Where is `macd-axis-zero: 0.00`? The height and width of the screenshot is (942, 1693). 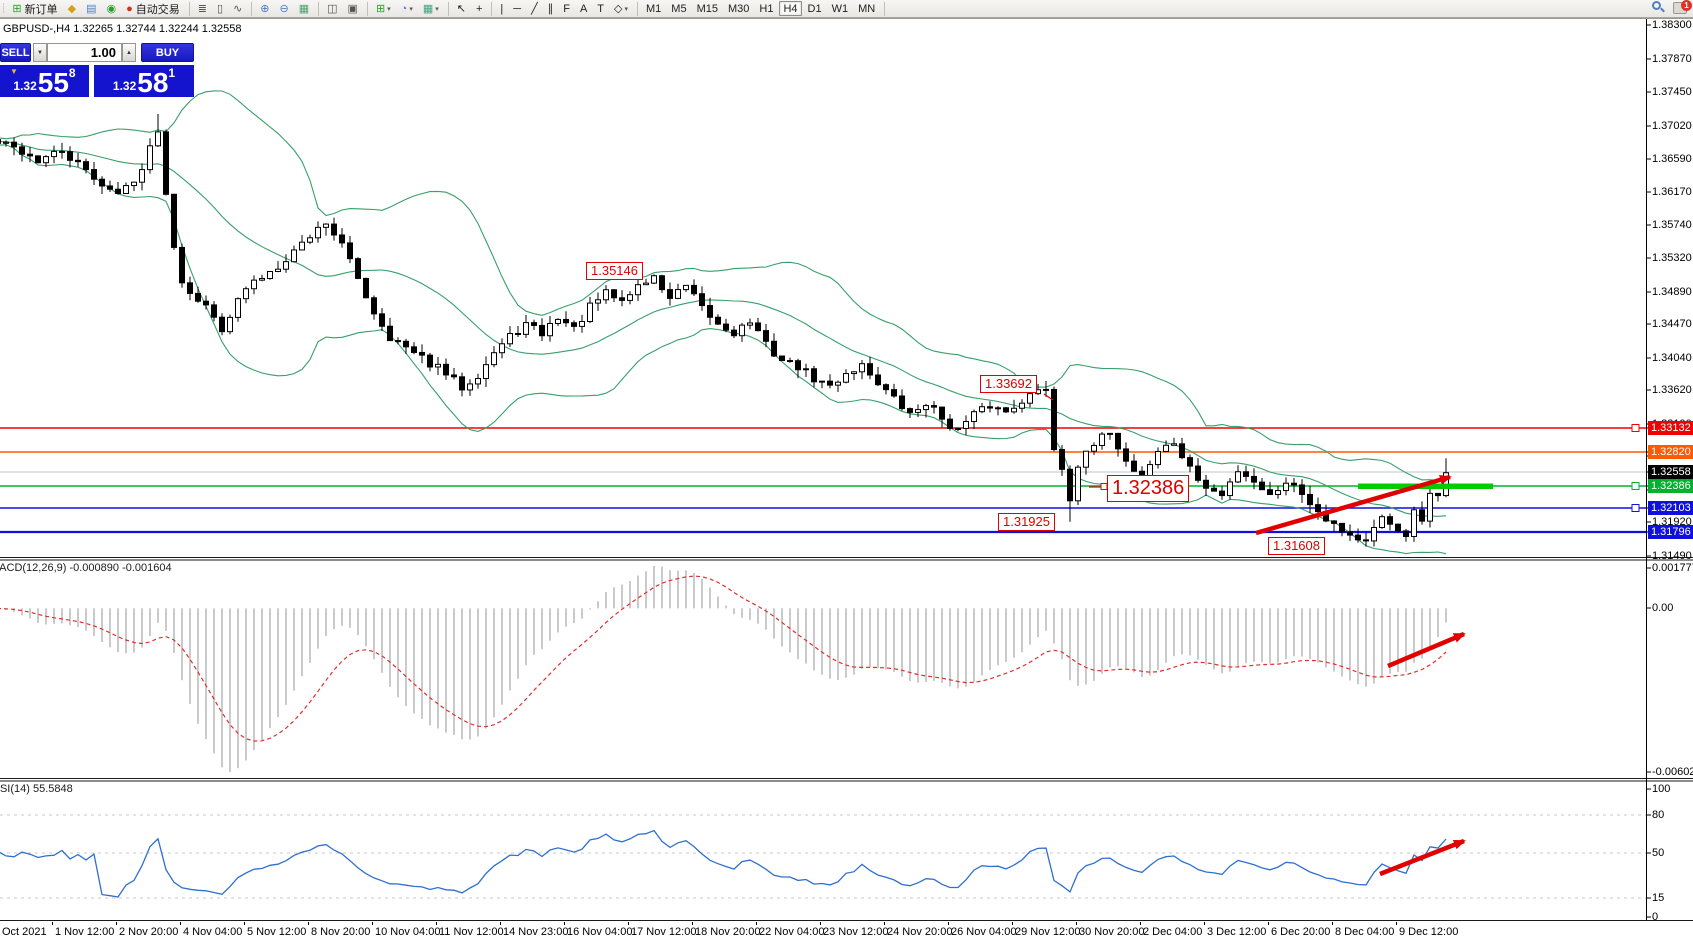
macd-axis-zero: 0.00 is located at coordinates (1663, 608).